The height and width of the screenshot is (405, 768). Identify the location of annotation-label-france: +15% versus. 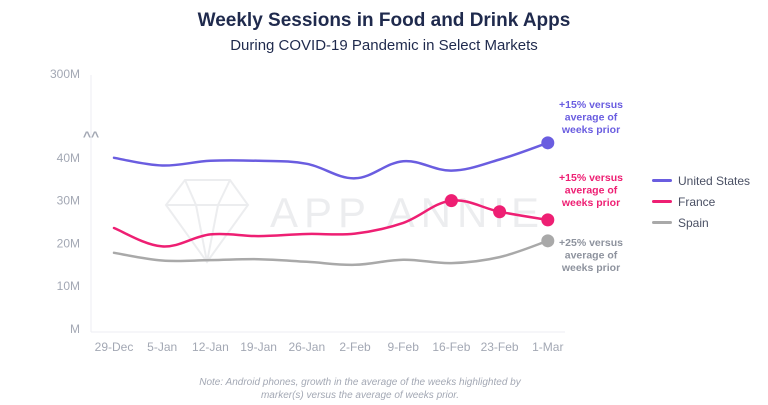
(591, 178).